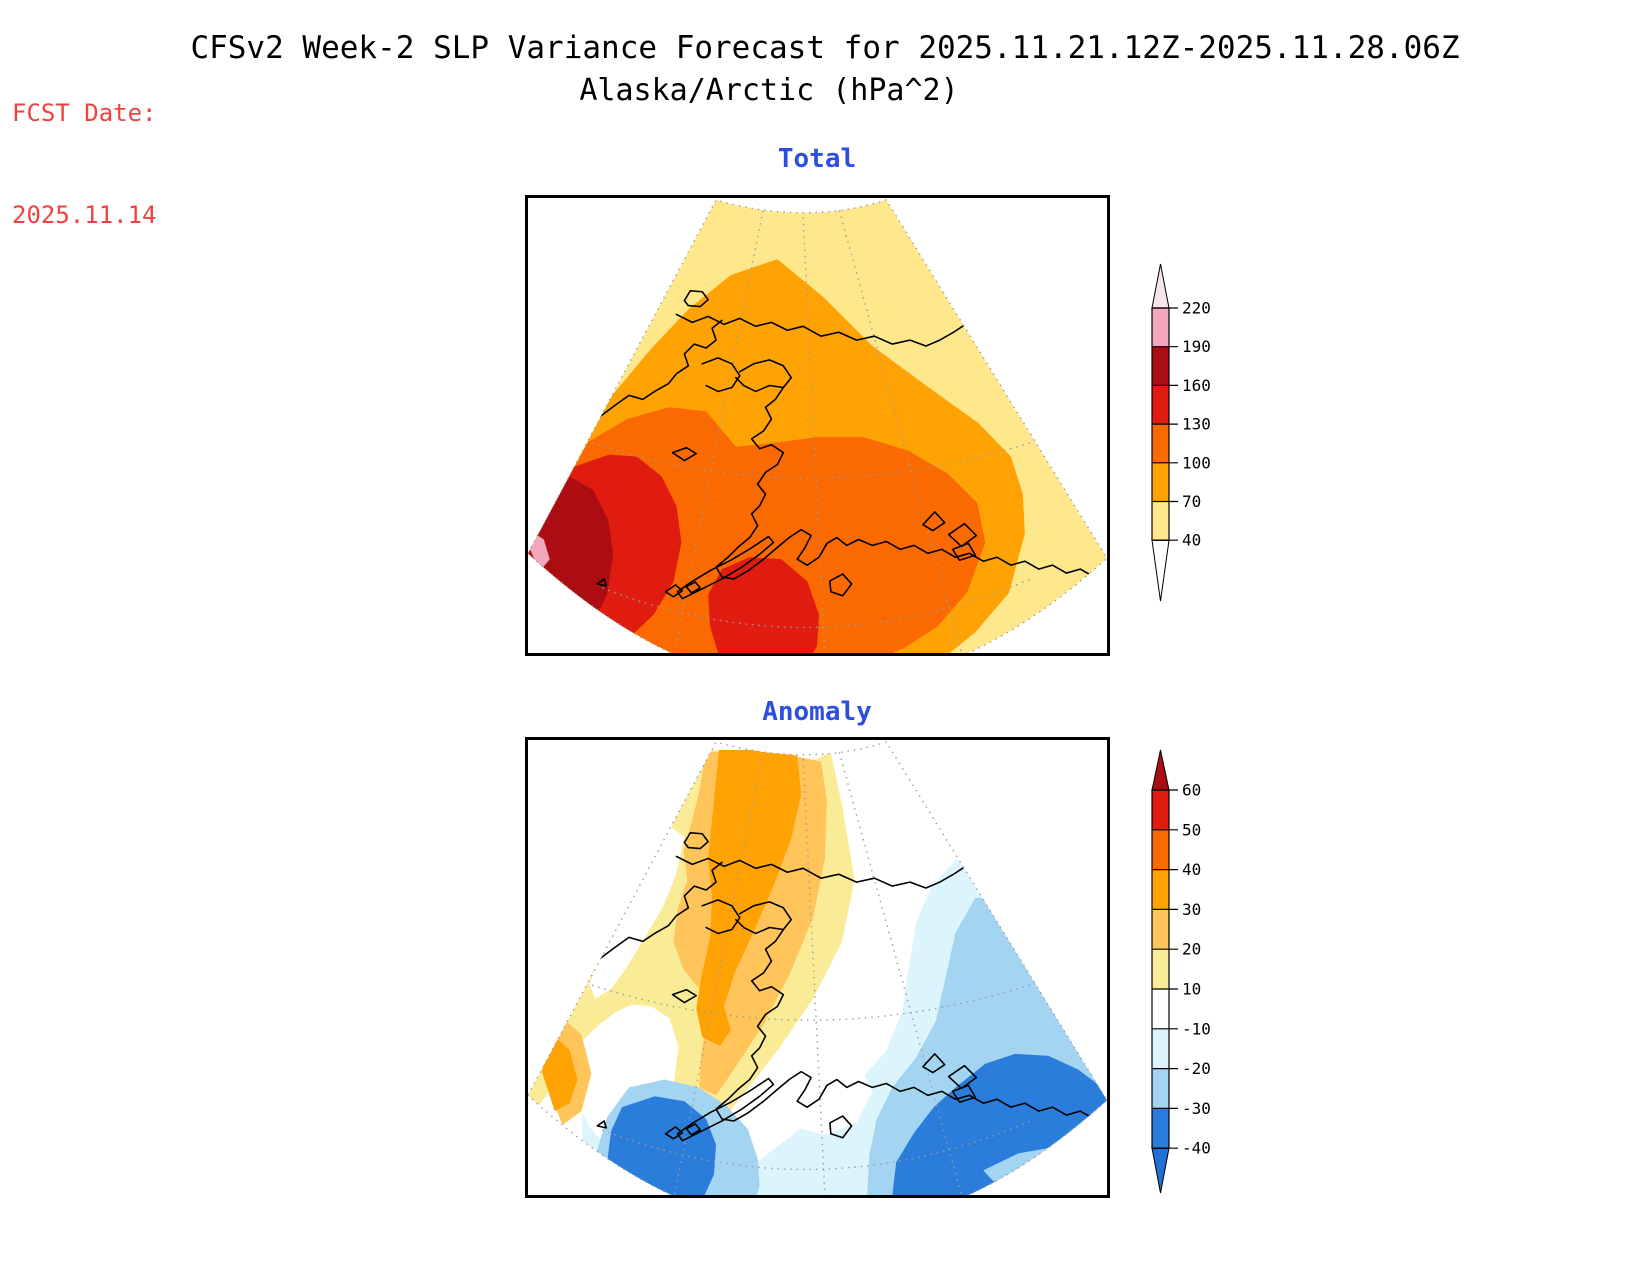 This screenshot has width=1650, height=1275. What do you see at coordinates (84, 215) in the screenshot?
I see `fcst-date-value: 2025.11.14` at bounding box center [84, 215].